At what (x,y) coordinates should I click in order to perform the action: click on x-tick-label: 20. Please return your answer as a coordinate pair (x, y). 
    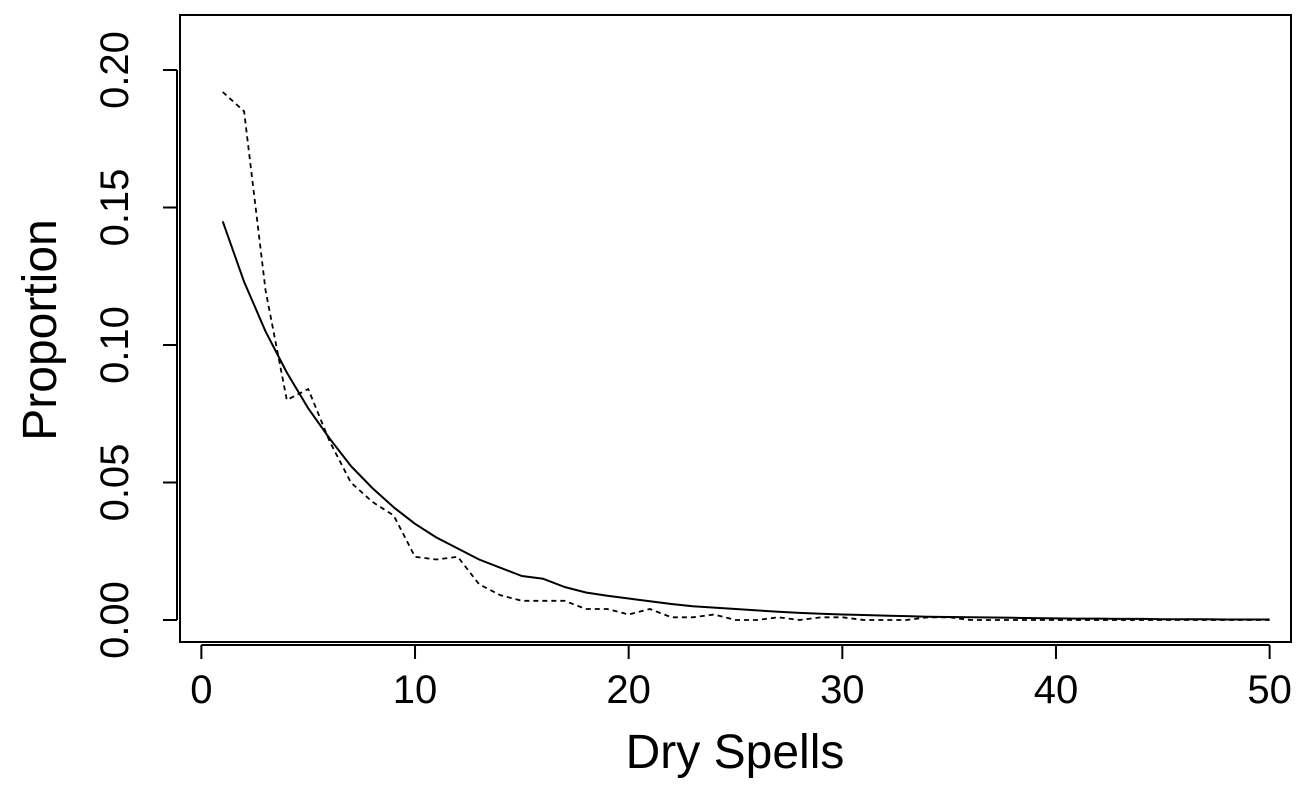
    Looking at the image, I should click on (628, 690).